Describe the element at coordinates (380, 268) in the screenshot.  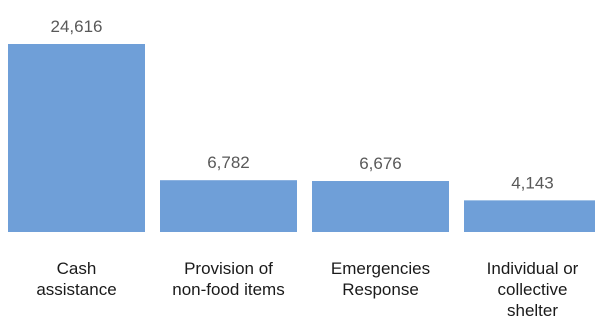
I see `category-label-line: Emergencies` at that location.